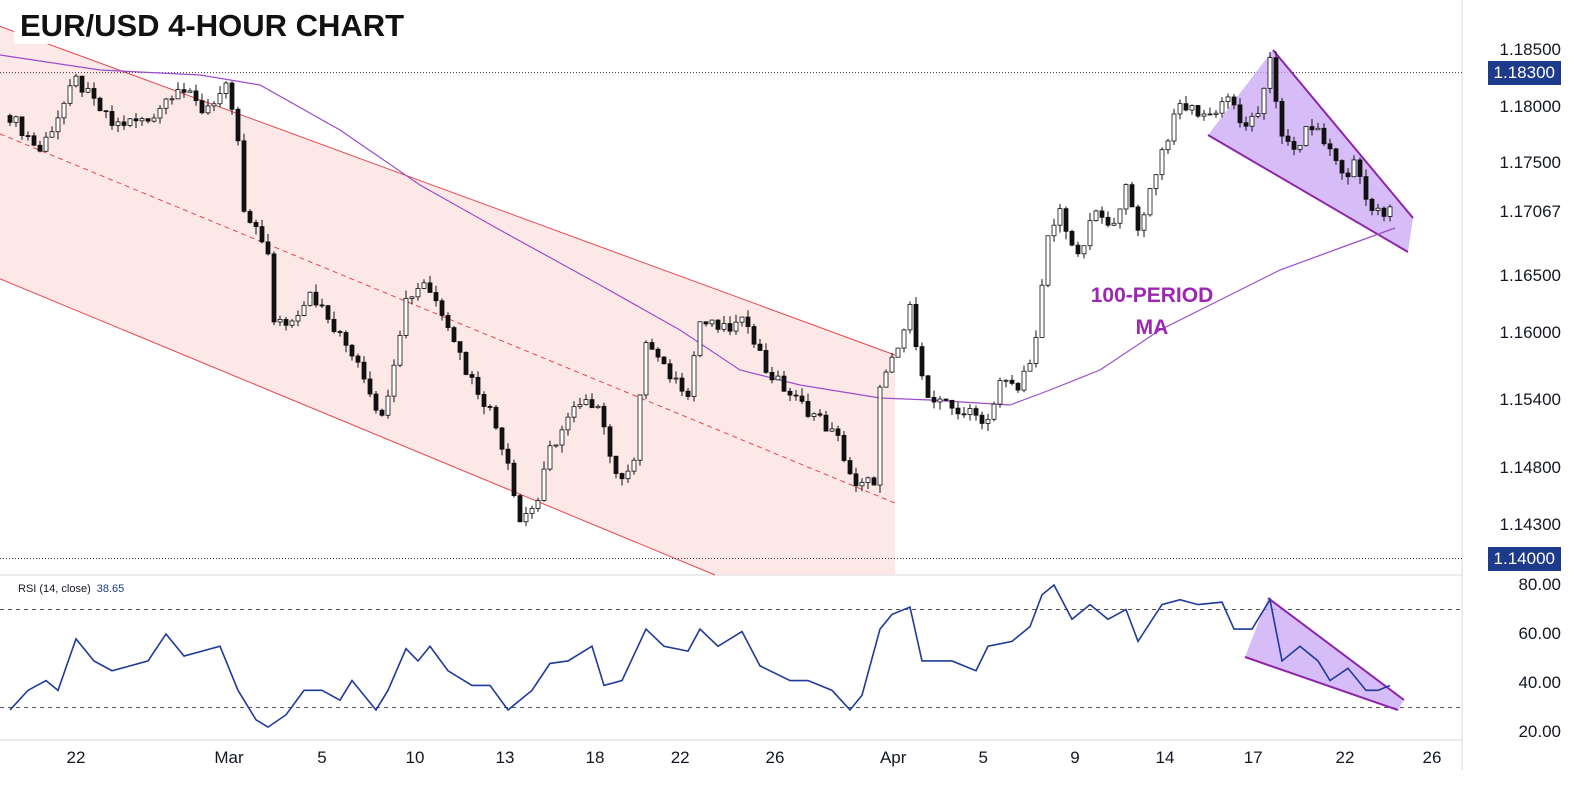 Image resolution: width=1585 pixels, height=802 pixels. I want to click on wedge-upper-line, so click(1343, 134).